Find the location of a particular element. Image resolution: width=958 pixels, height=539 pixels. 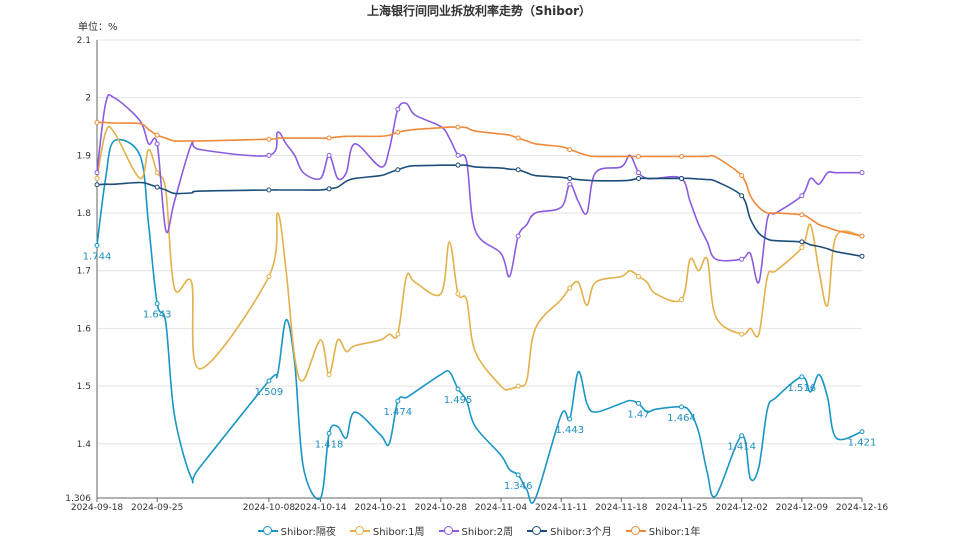

x-tick-label: 2024-10-28 is located at coordinates (441, 508).